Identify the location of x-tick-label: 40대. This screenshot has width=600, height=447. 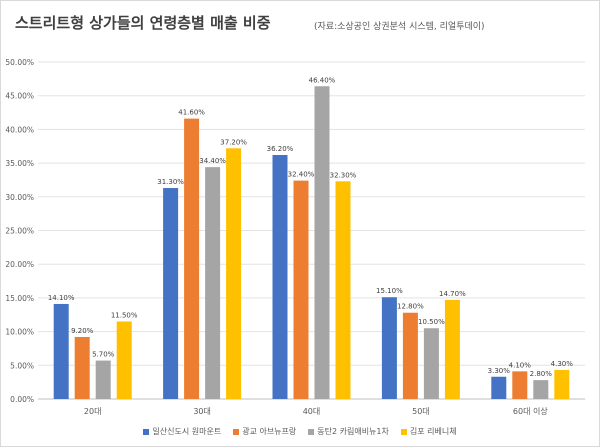
(312, 411).